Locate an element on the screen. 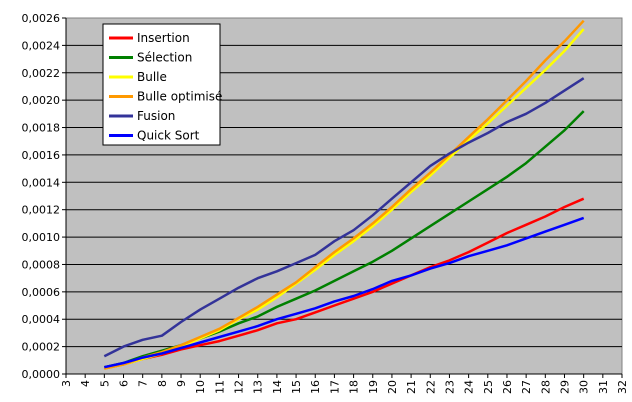 Image resolution: width=632 pixels, height=402 pixels. x-tick-label: 21 is located at coordinates (411, 387).